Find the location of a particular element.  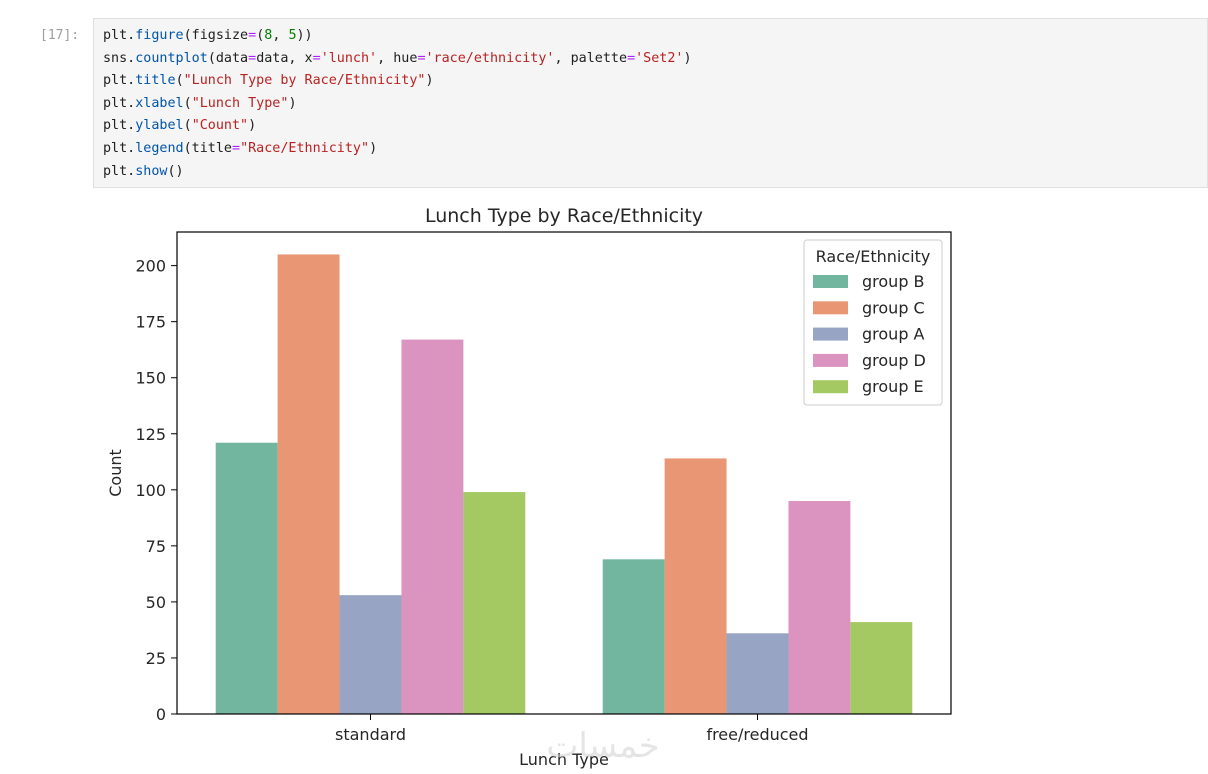

bar-group-a-free-reduced is located at coordinates (757, 673).